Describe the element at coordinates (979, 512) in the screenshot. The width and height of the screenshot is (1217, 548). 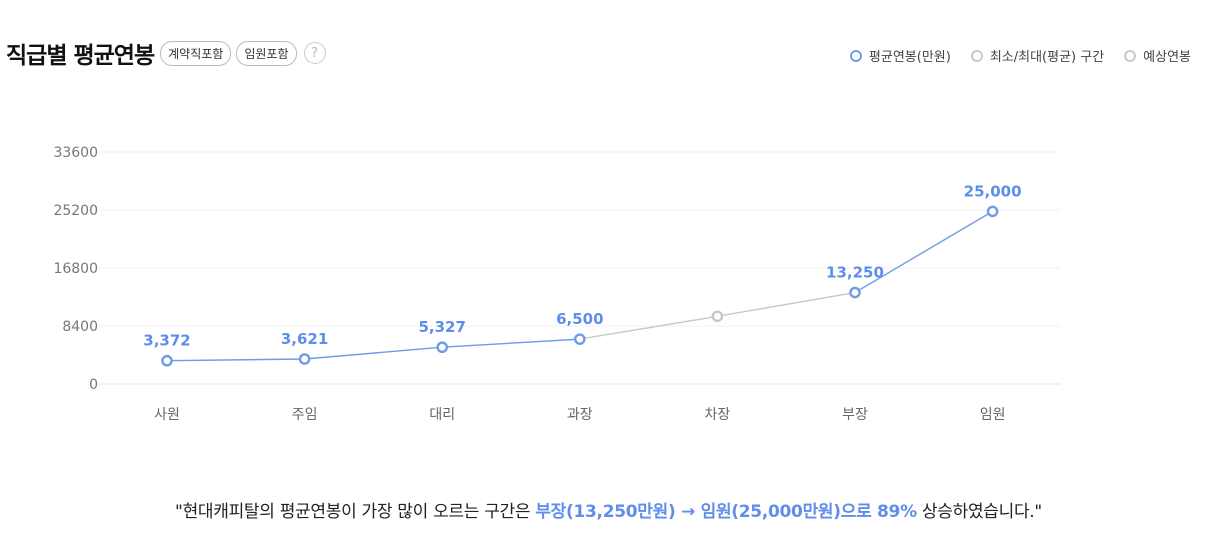
I see `summary-suffix: 상승하였습니다."` at that location.